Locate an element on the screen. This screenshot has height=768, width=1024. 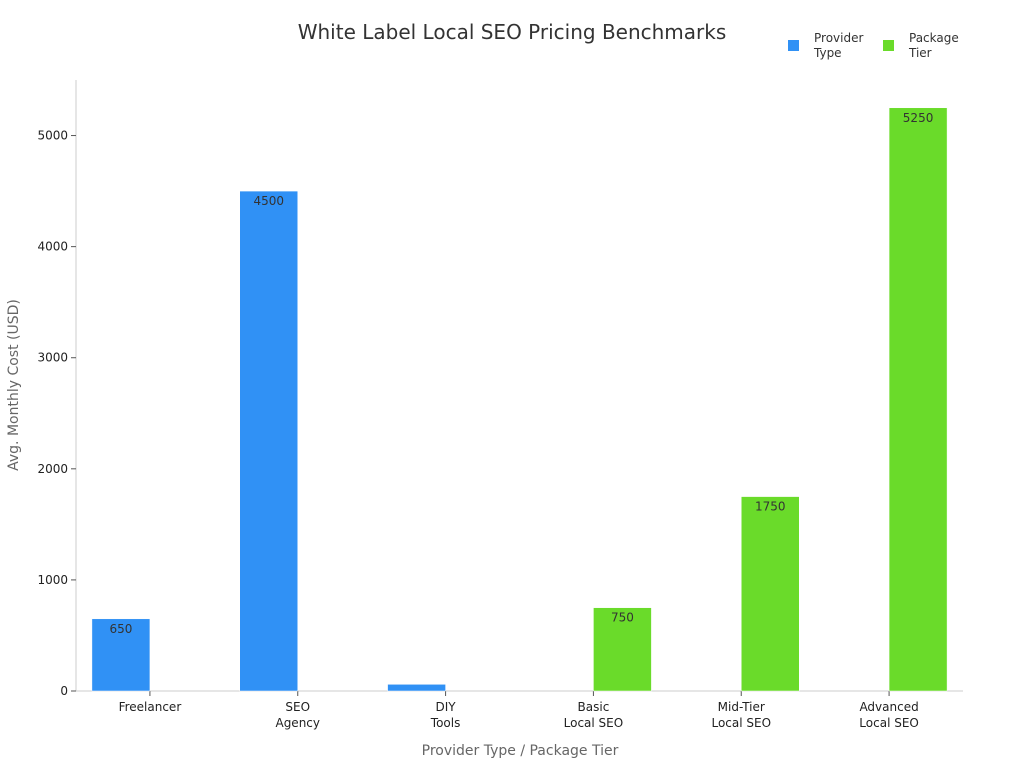
x-tick-label: DIY Tools is located at coordinates (445, 715).